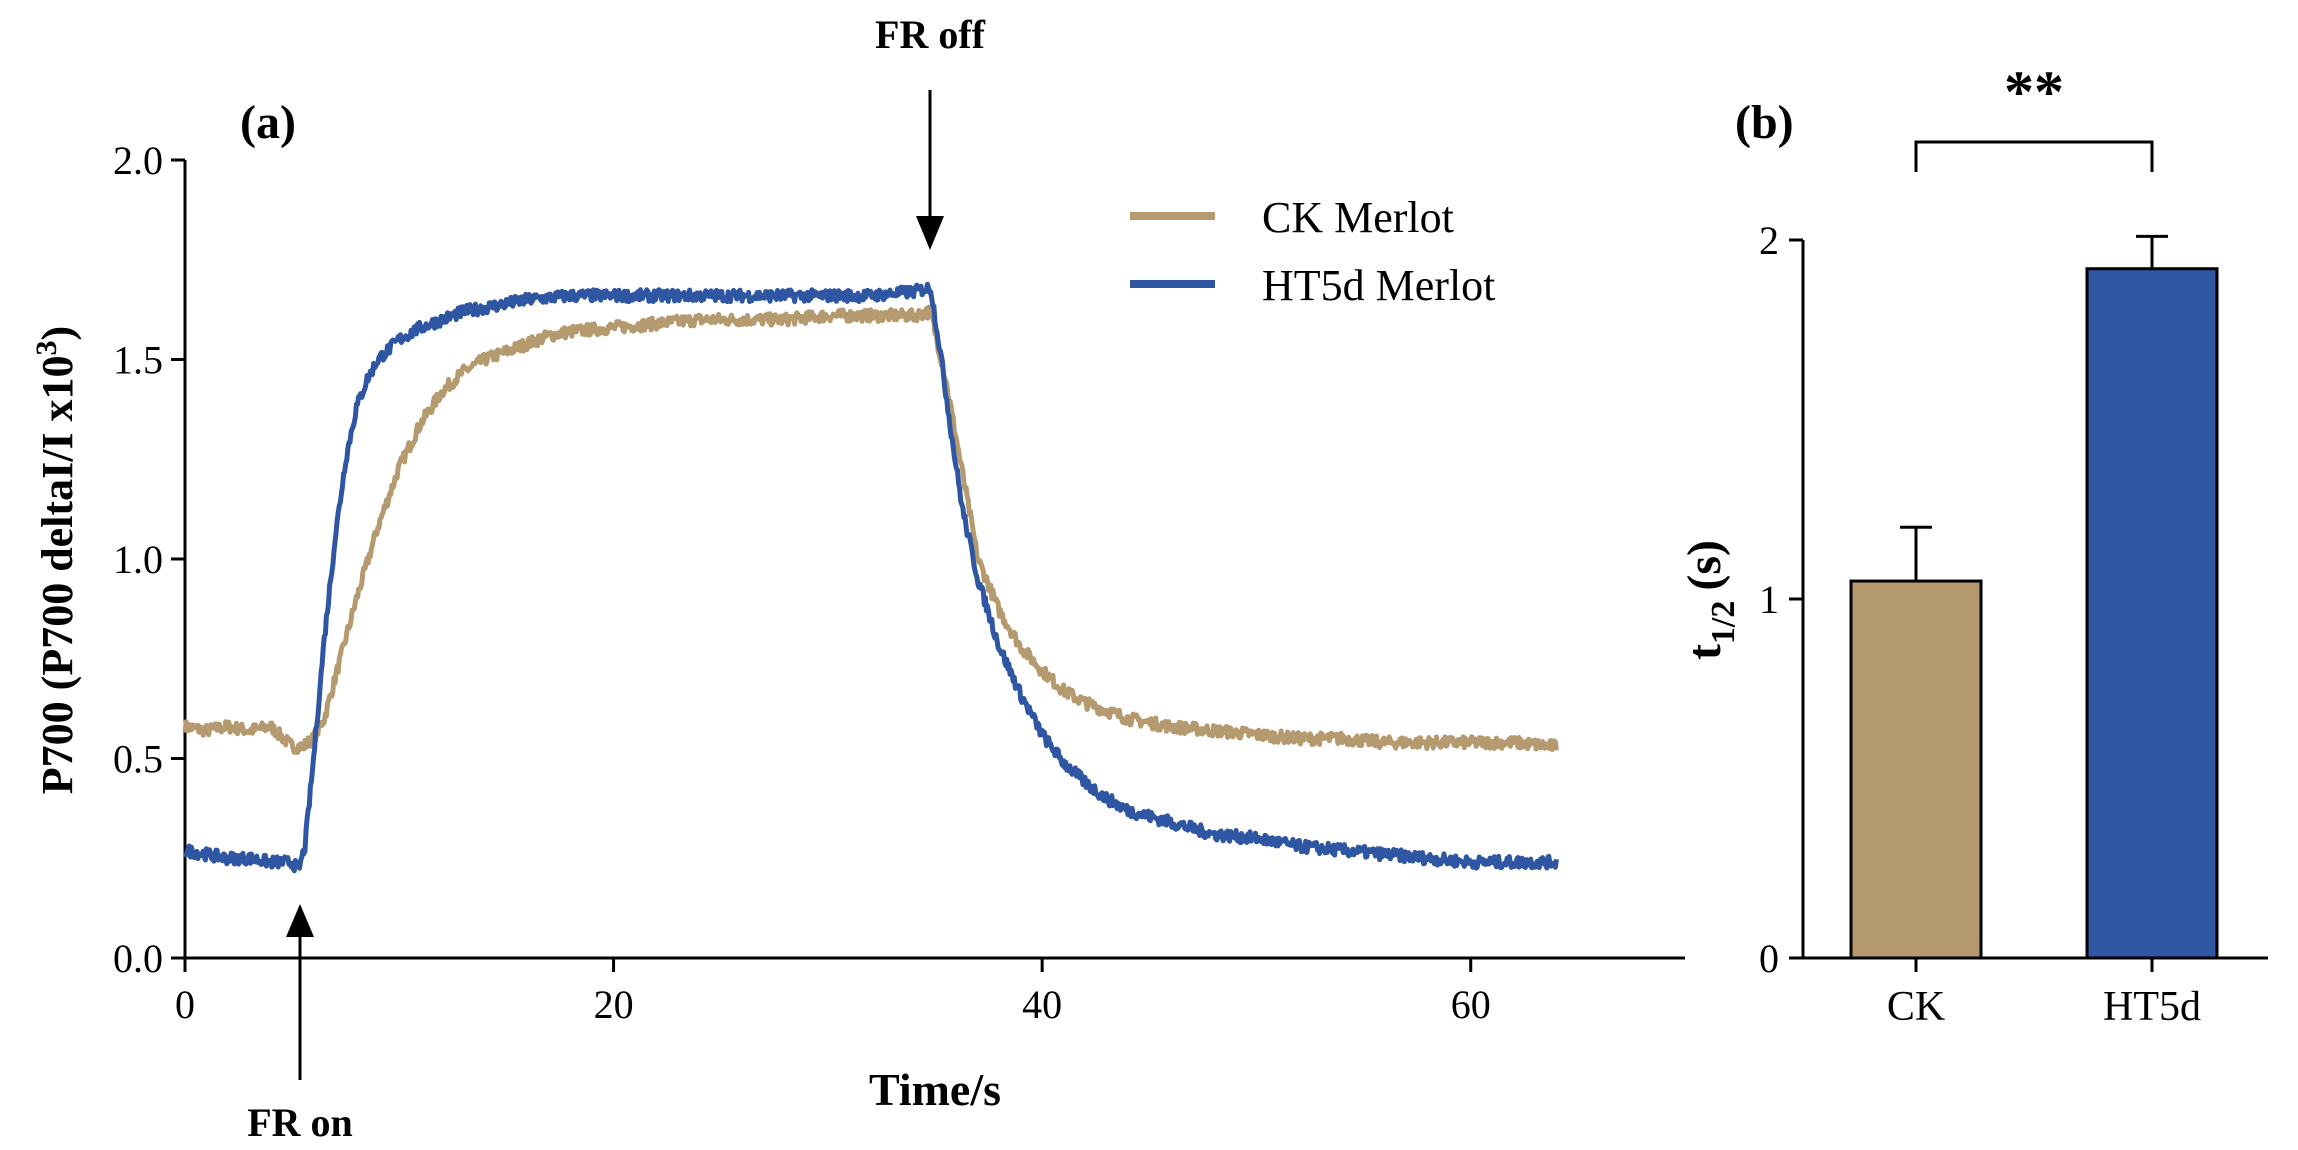  Describe the element at coordinates (1358, 217) in the screenshot. I see `legend-label-ck: CK Merlot` at that location.